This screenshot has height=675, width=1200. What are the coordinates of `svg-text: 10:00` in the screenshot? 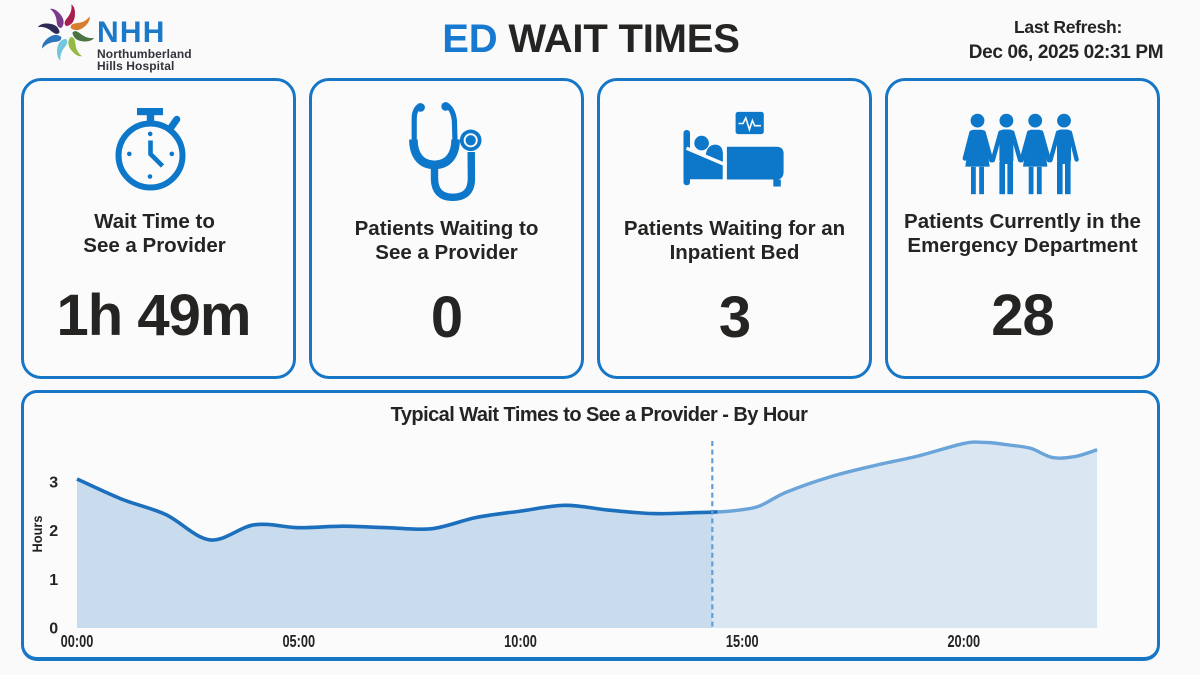 It's located at (520, 641).